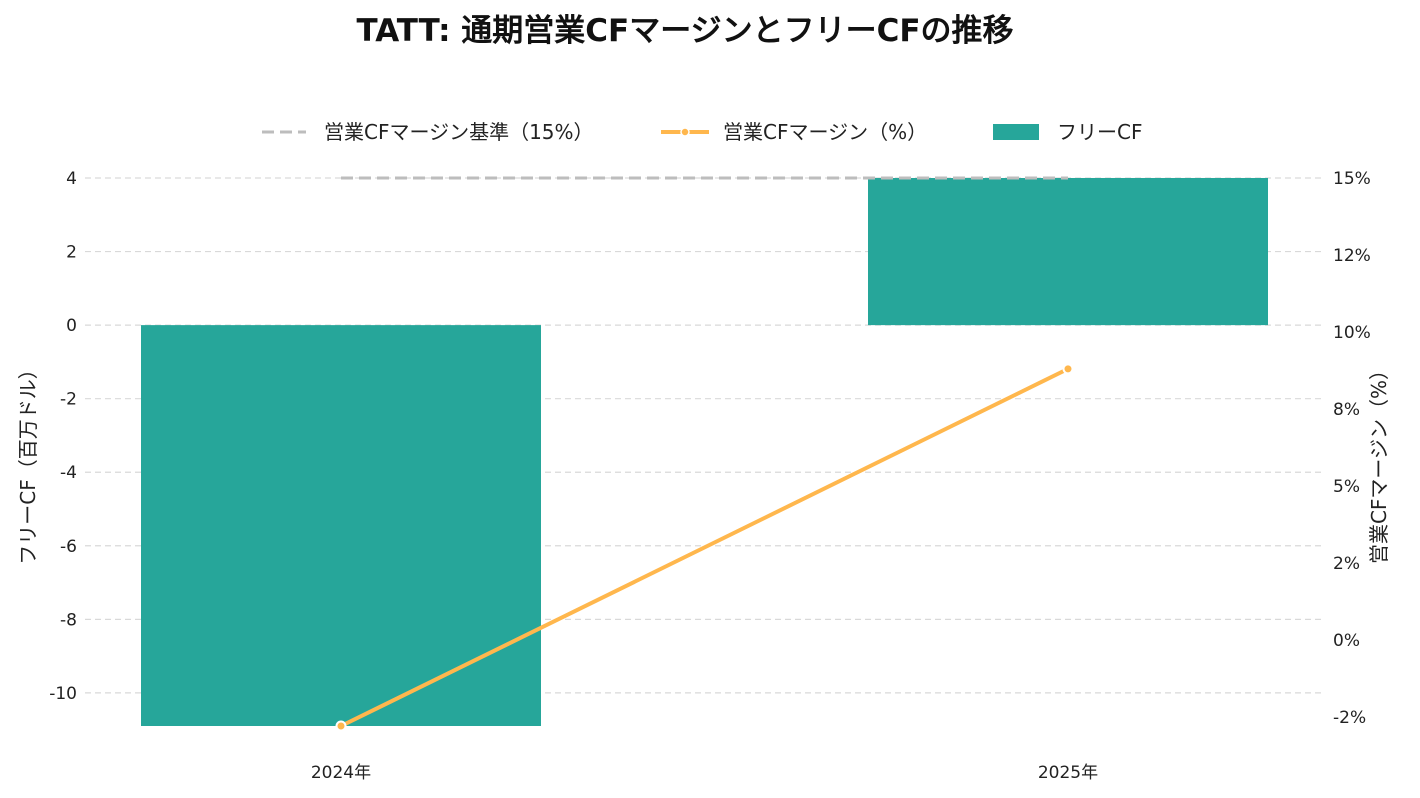 The width and height of the screenshot is (1420, 798). I want to click on left-tick-label: 0, so click(71, 326).